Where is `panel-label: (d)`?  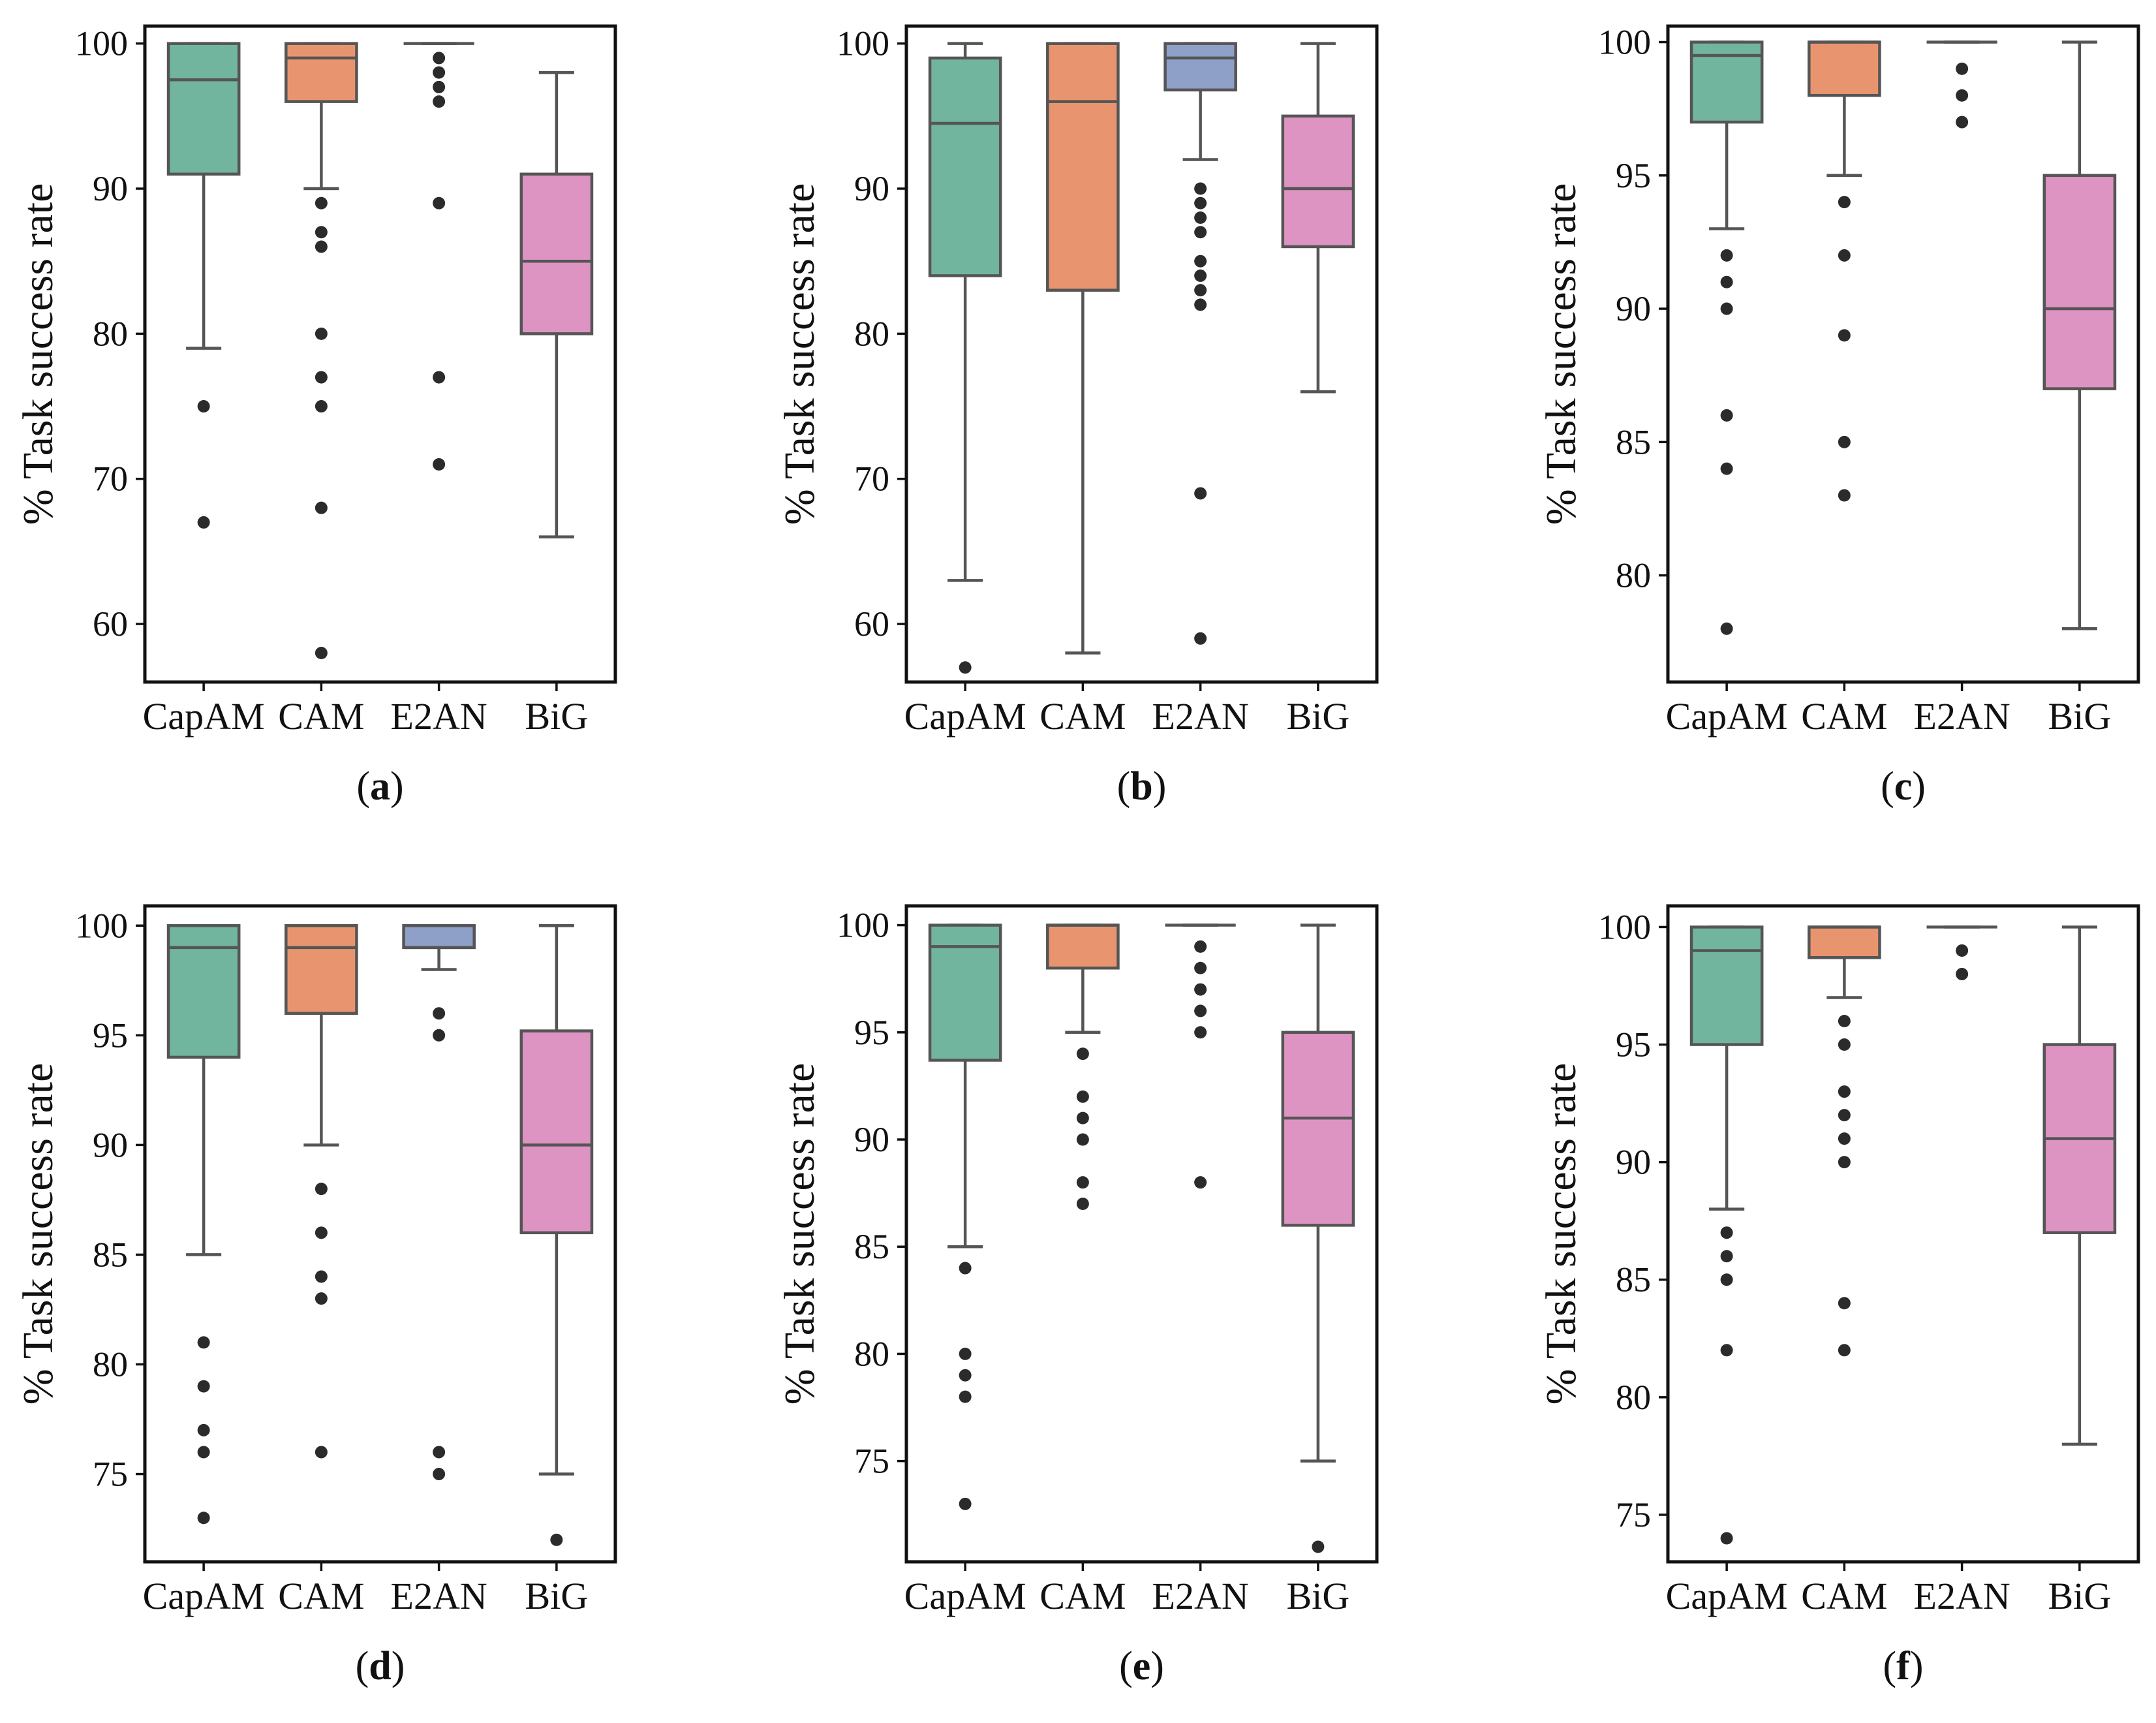 panel-label: (d) is located at coordinates (380, 1666).